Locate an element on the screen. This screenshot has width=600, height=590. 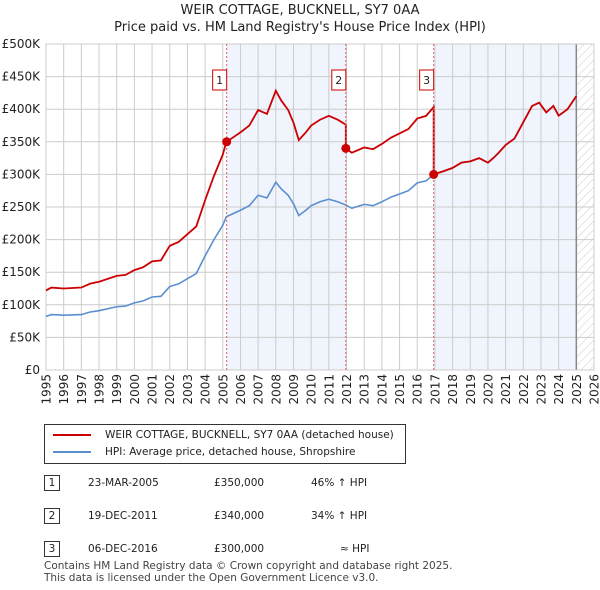
x-tick-label: 2005 is located at coordinates (223, 389).